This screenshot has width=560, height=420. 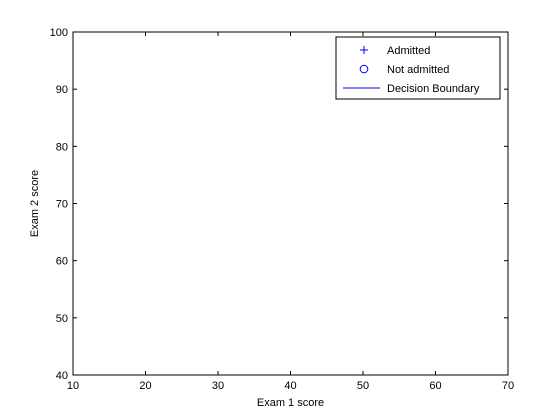 I want to click on legend-admitted-marker, so click(x=364, y=50).